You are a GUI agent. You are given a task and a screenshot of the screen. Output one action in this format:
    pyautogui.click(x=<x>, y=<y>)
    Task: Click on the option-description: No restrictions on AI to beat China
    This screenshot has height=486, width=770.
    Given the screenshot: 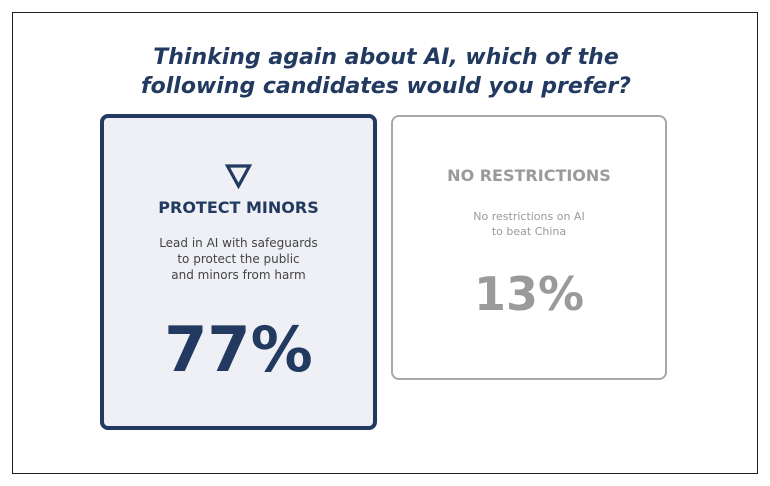 What is the action you would take?
    pyautogui.click(x=529, y=224)
    